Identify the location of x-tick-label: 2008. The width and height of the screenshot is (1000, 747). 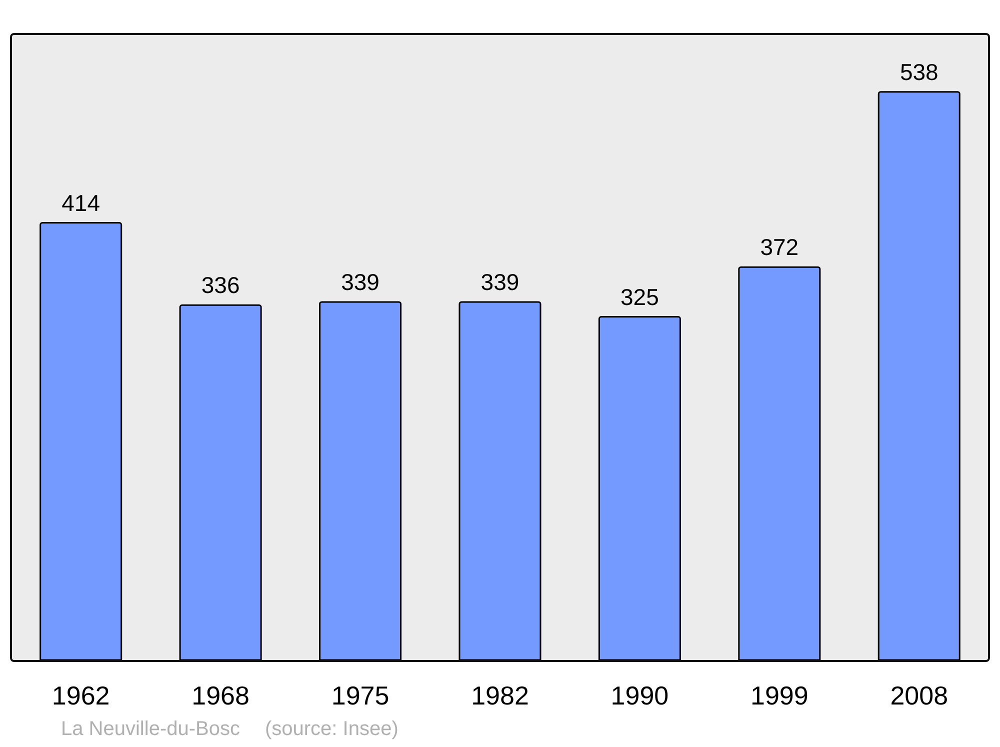
(919, 695).